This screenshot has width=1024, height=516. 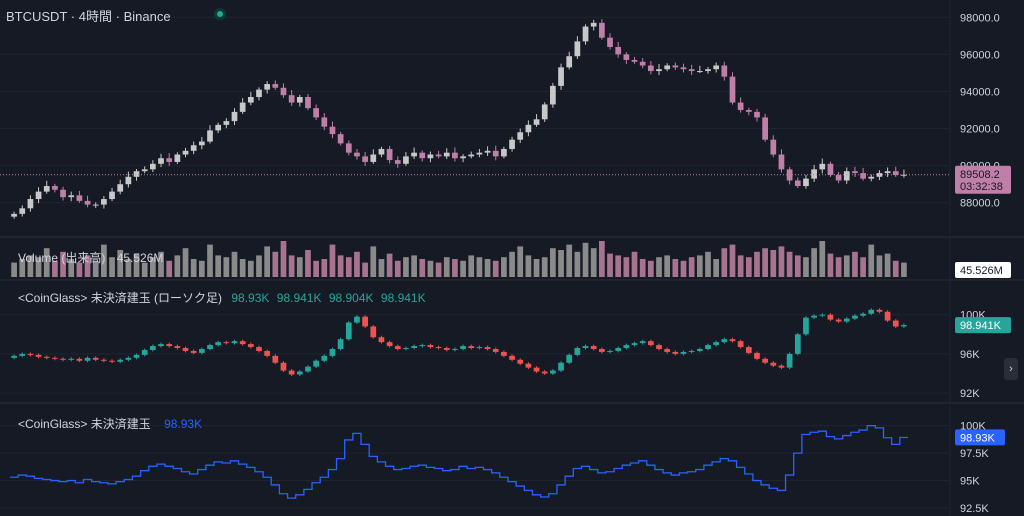 What do you see at coordinates (37, 16) in the screenshot?
I see `symbol-name: BTCUSDT` at bounding box center [37, 16].